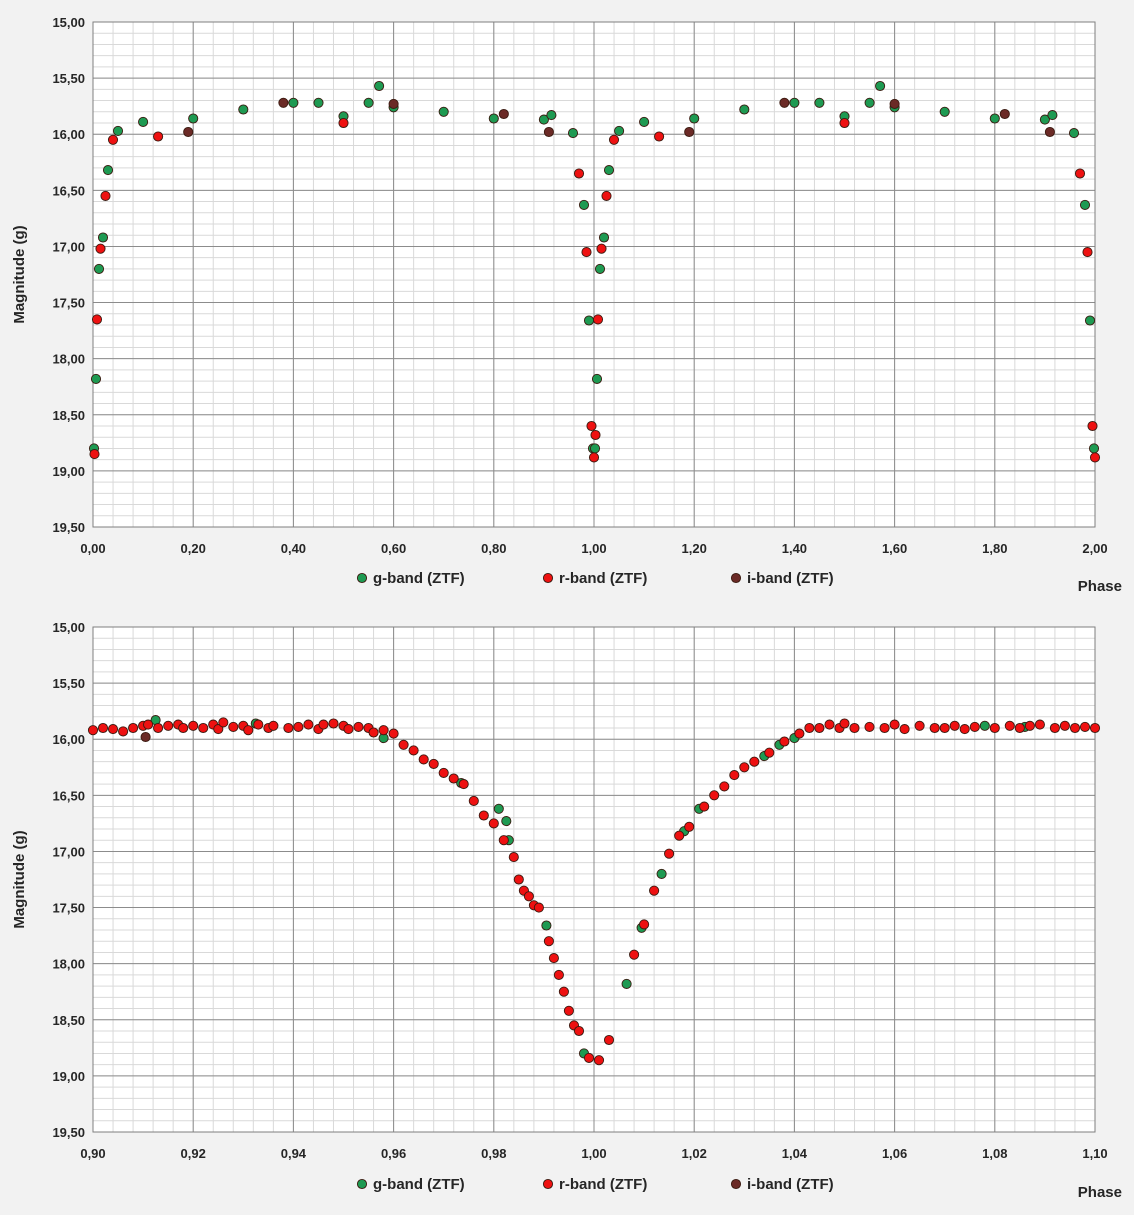 Image resolution: width=1134 pixels, height=1215 pixels. I want to click on x-axis-title: Phase, so click(1100, 586).